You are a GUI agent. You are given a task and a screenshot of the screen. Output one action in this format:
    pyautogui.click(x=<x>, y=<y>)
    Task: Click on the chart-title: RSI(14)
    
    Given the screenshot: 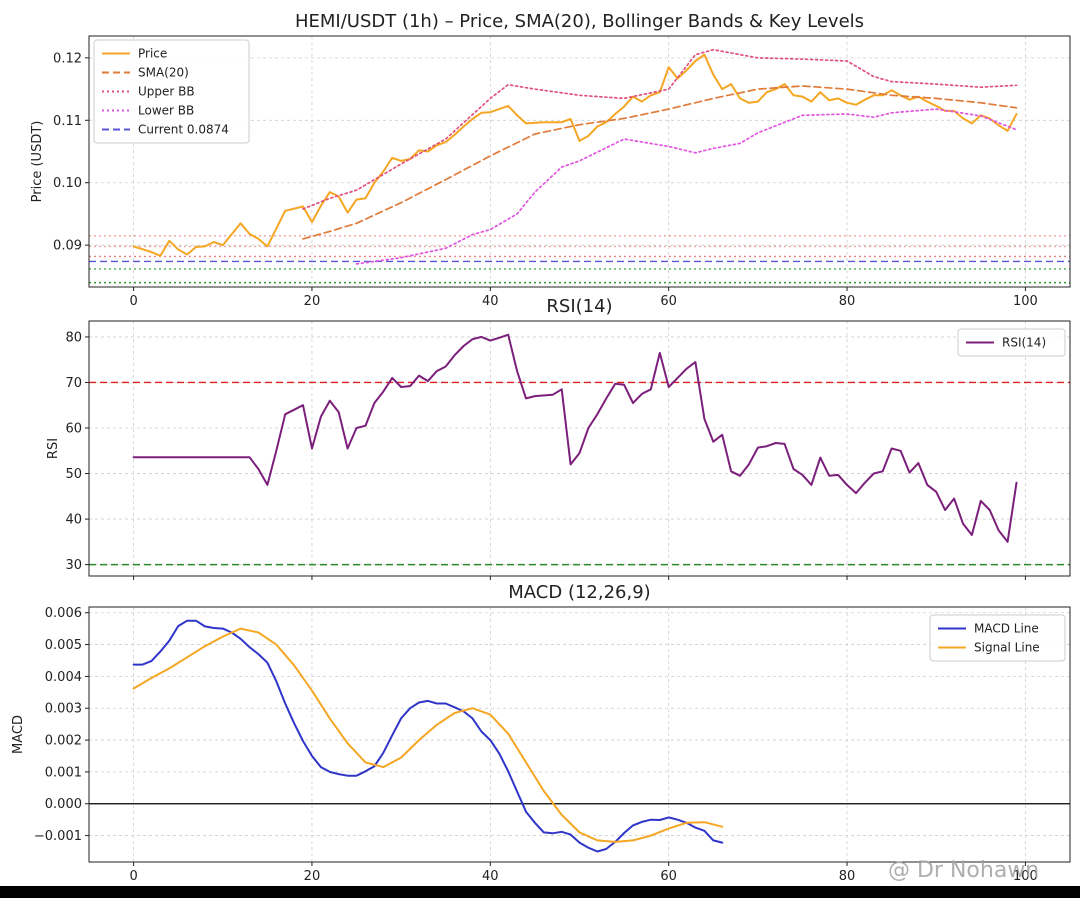 What is the action you would take?
    pyautogui.click(x=579, y=306)
    